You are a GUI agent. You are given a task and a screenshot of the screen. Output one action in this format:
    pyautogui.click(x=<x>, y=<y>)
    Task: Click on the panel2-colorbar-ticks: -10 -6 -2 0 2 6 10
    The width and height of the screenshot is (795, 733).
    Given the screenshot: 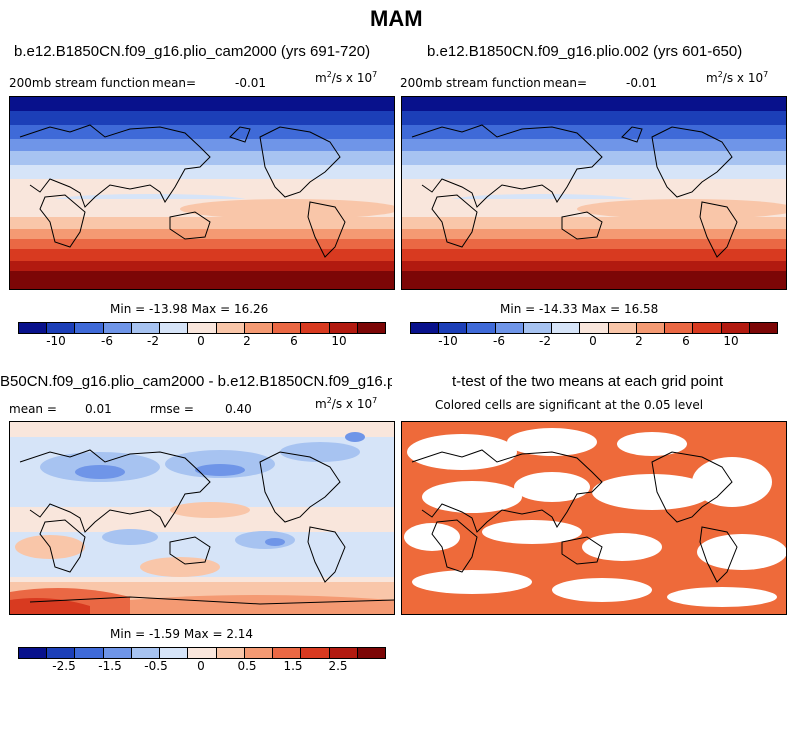 What is the action you would take?
    pyautogui.click(x=593, y=342)
    